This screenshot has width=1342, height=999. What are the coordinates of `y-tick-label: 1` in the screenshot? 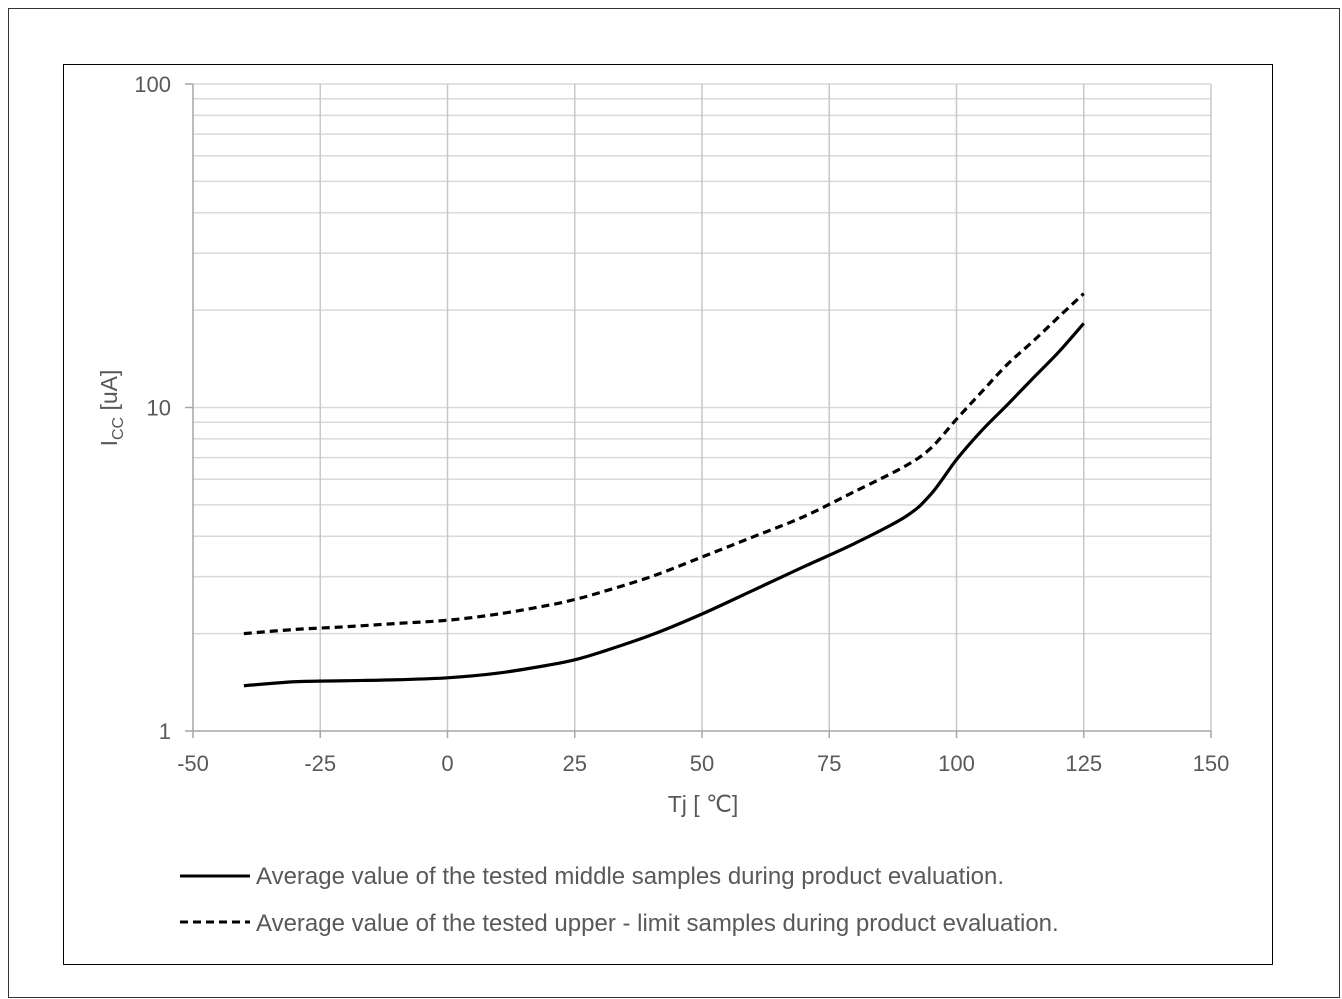 It's located at (165, 731).